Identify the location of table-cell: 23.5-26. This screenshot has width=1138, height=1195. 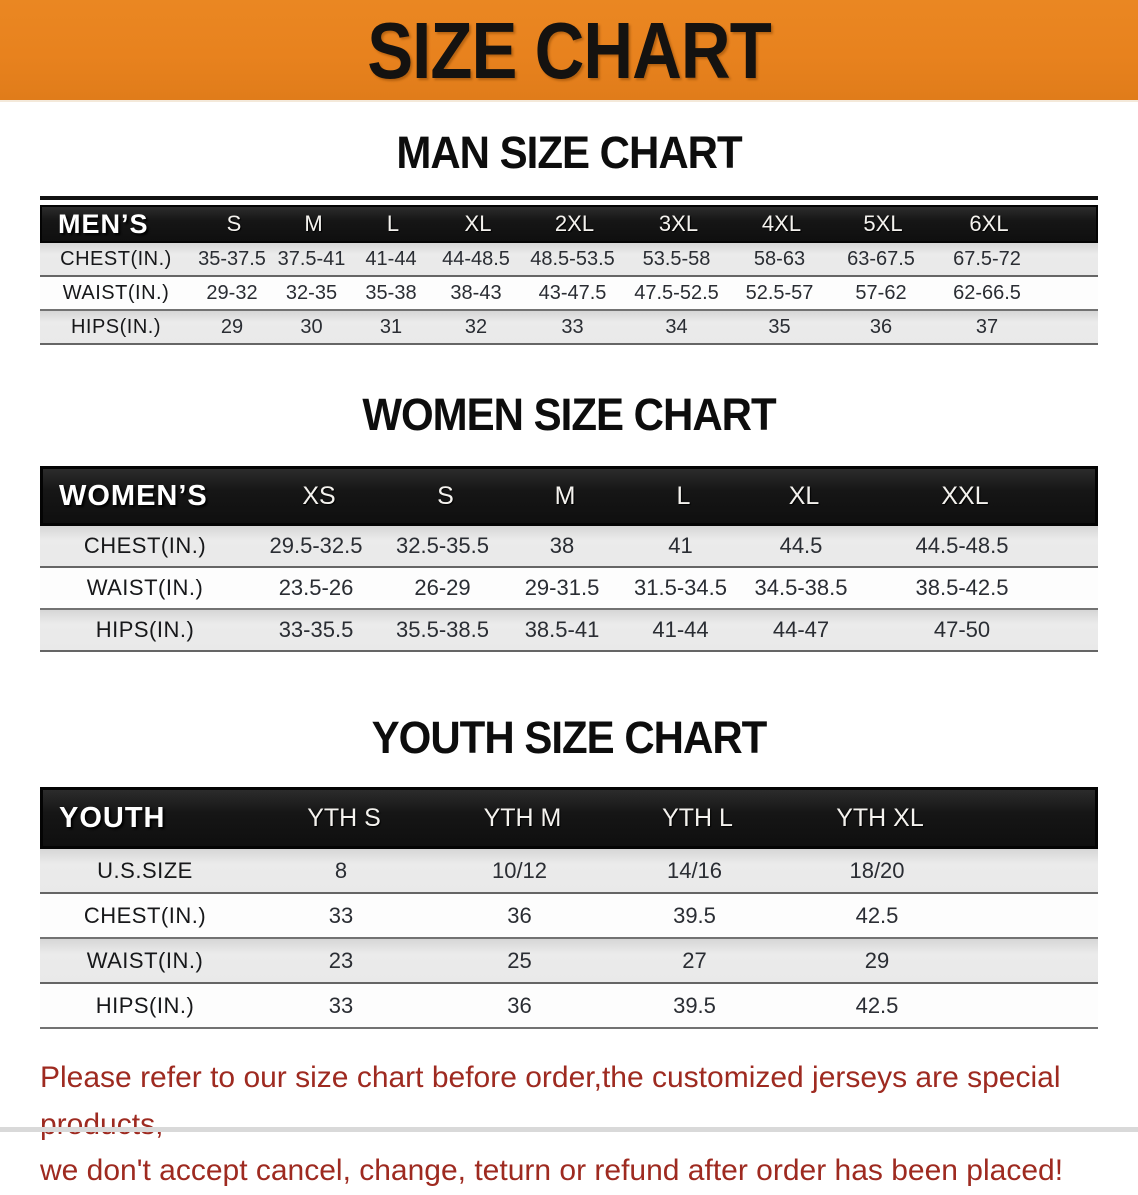
(316, 587).